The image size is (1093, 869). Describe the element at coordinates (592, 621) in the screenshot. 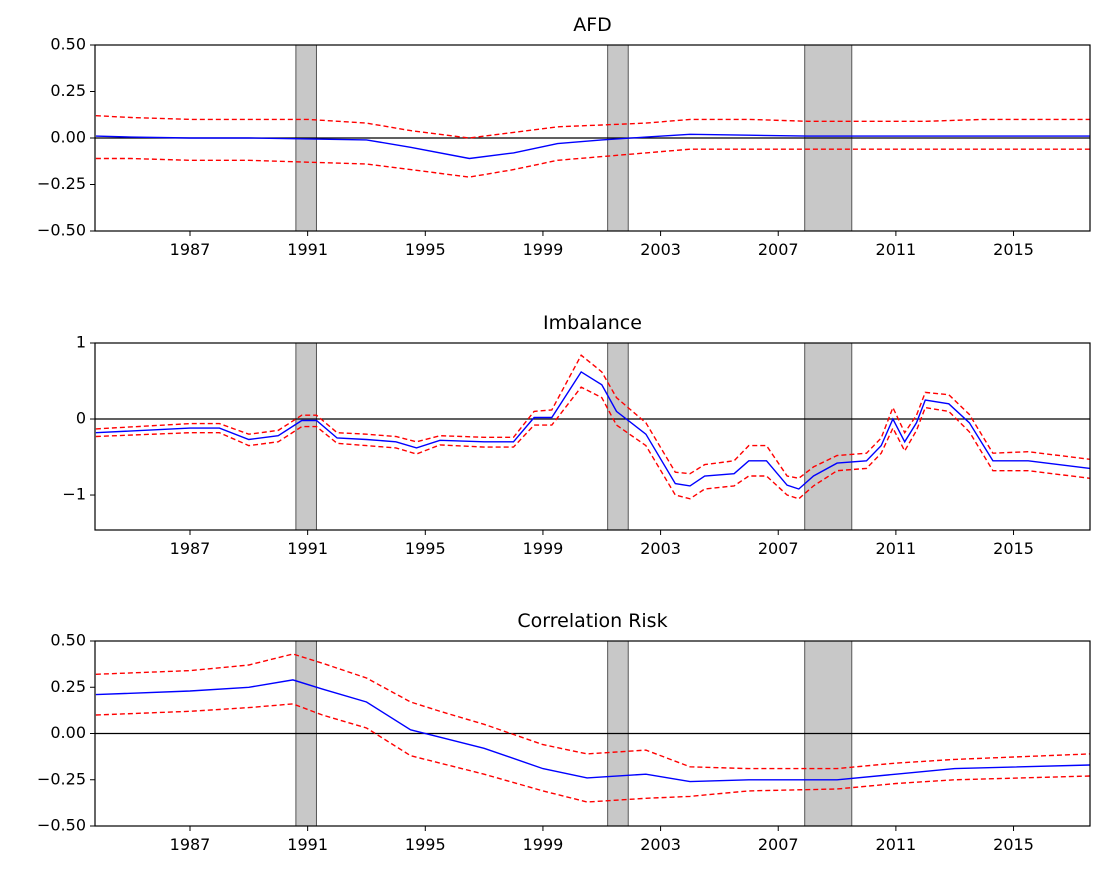

I see `chart-title: Correlation Risk` at that location.